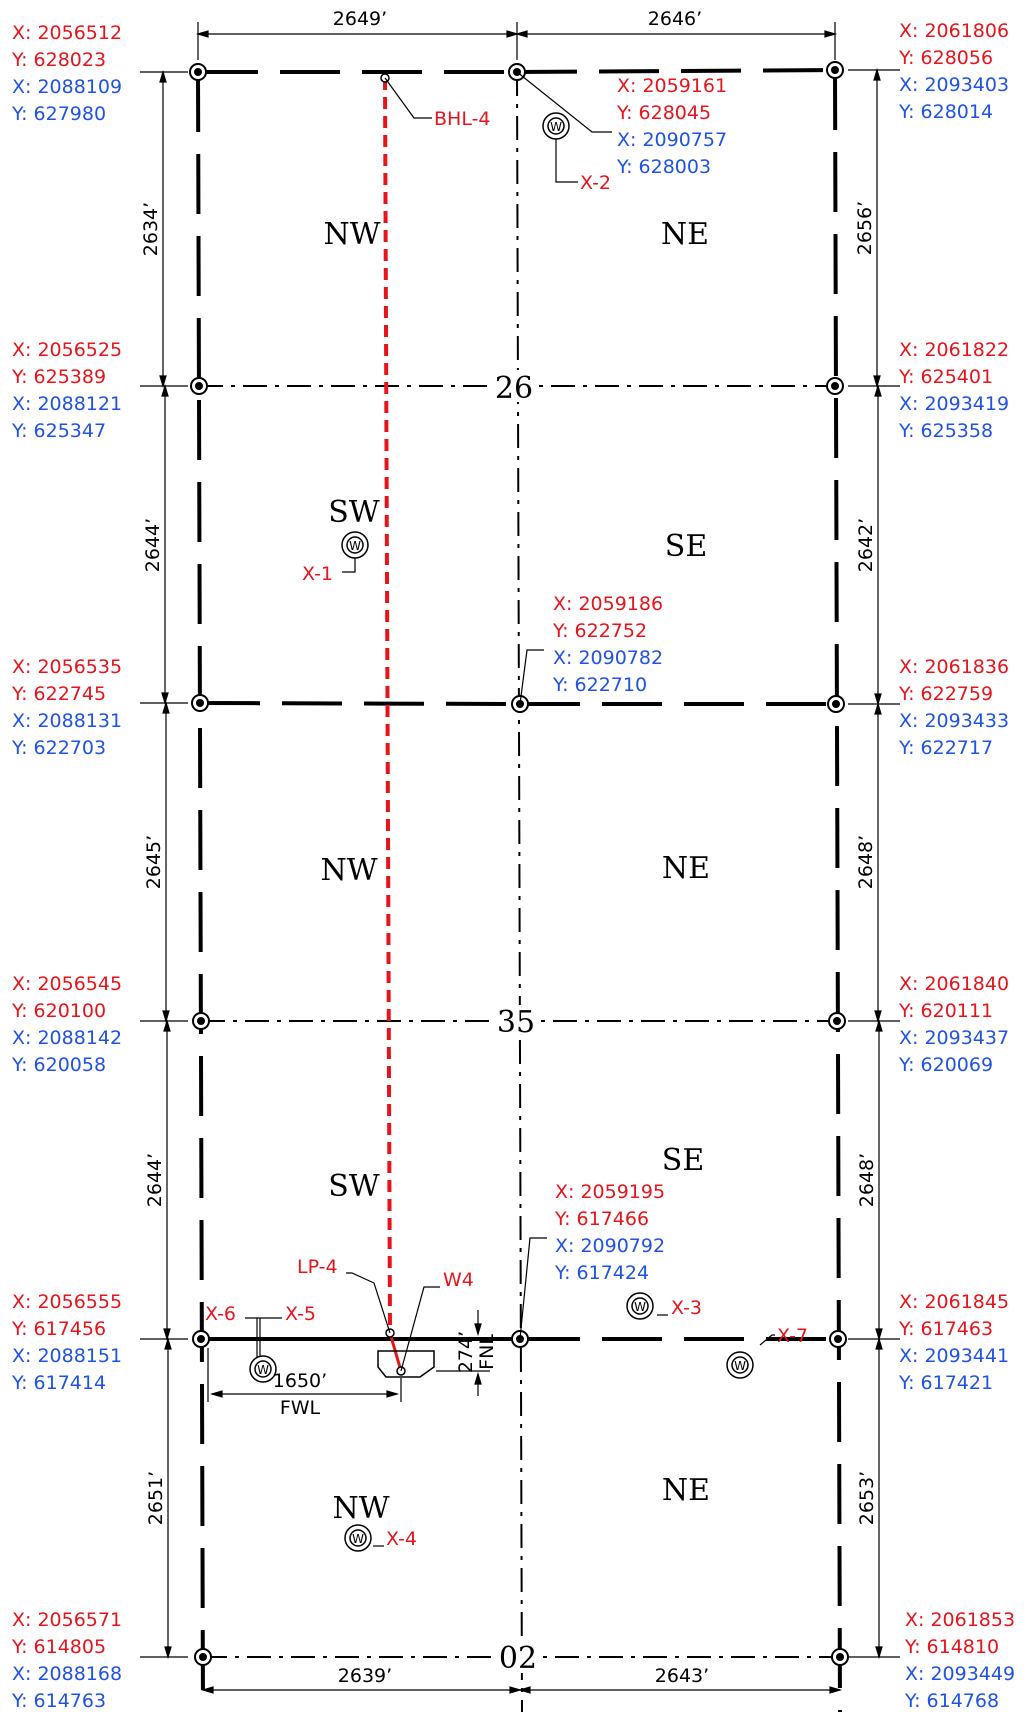 The height and width of the screenshot is (1712, 1030). What do you see at coordinates (954, 404) in the screenshot?
I see `coord-x-nad83: X: 2093419` at bounding box center [954, 404].